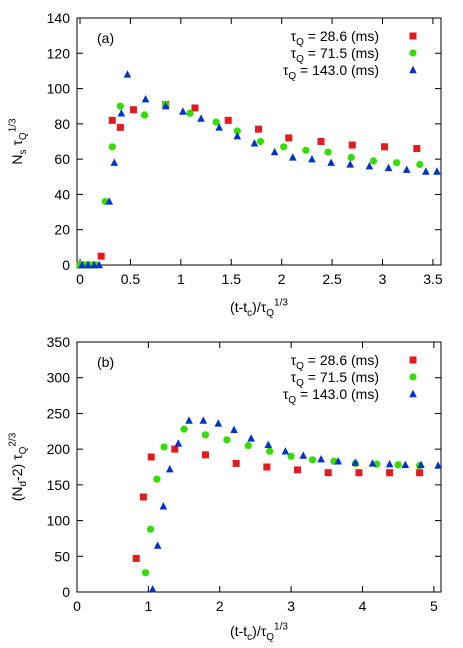 The image size is (463, 648). Describe the element at coordinates (59, 485) in the screenshot. I see `y-tick-label: 150` at that location.